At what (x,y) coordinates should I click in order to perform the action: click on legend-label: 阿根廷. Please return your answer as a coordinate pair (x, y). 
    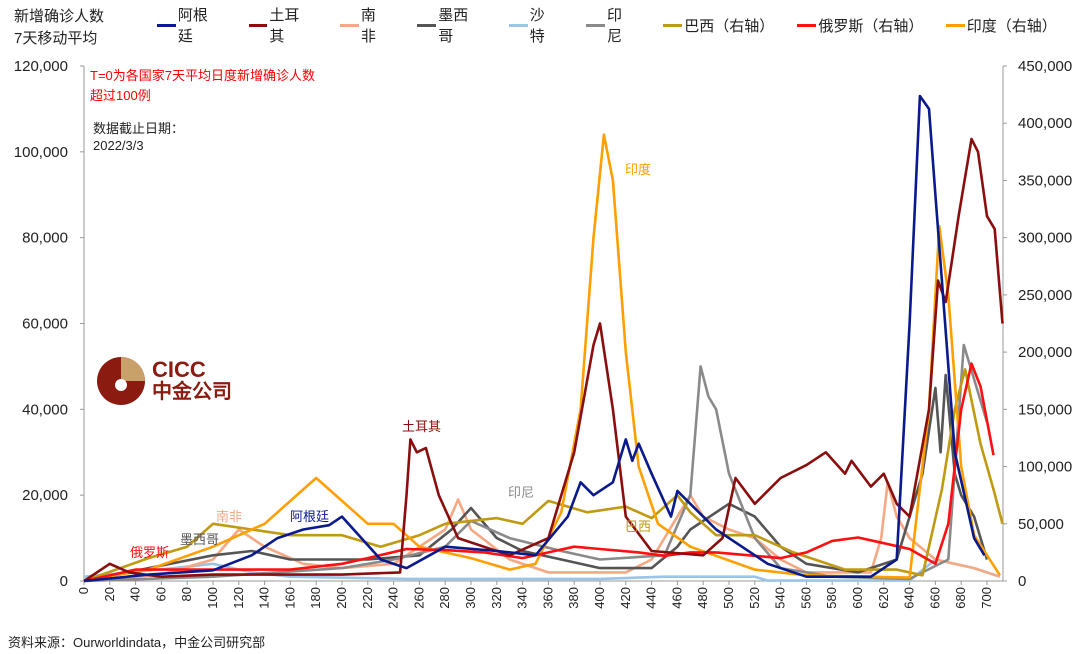
    Looking at the image, I should click on (192, 26).